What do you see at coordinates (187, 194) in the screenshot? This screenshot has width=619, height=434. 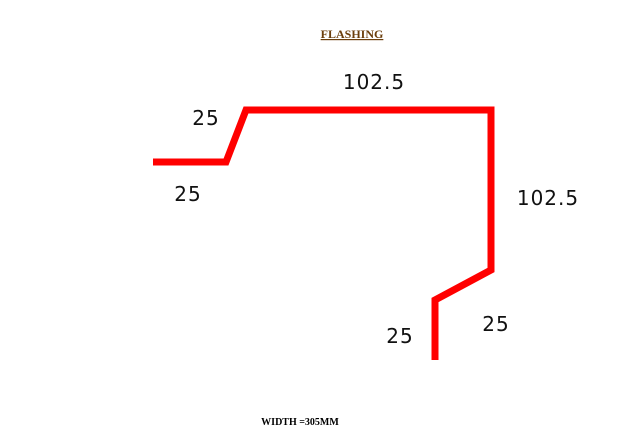 I see `dim-label-lower-left-flat: 25` at bounding box center [187, 194].